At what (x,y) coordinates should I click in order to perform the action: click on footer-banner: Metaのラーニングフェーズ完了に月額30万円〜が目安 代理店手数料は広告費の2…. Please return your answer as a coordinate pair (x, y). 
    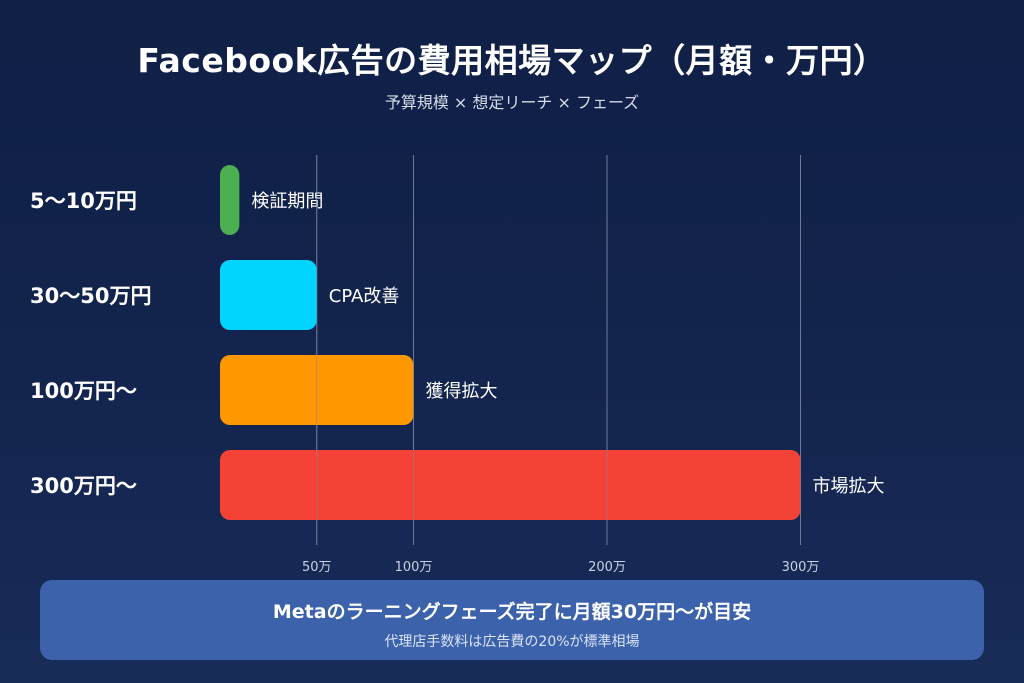
    Looking at the image, I should click on (512, 620).